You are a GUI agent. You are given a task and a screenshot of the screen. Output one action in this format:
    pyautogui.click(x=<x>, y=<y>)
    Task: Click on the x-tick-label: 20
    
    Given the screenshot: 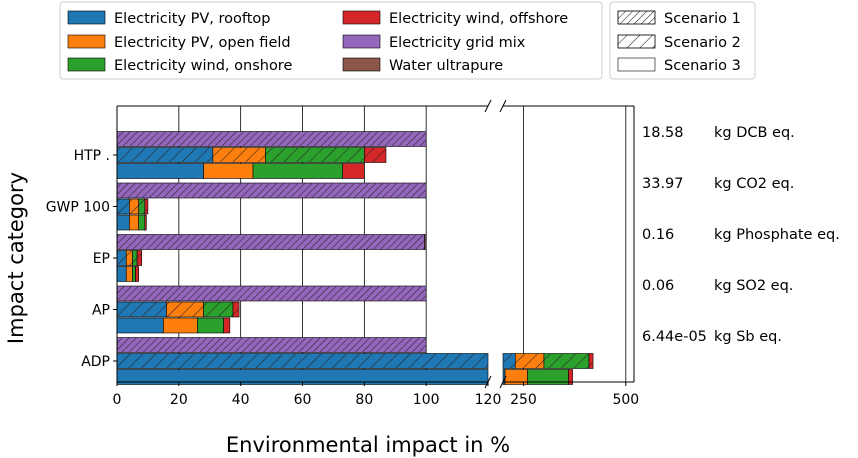 What is the action you would take?
    pyautogui.click(x=179, y=400)
    